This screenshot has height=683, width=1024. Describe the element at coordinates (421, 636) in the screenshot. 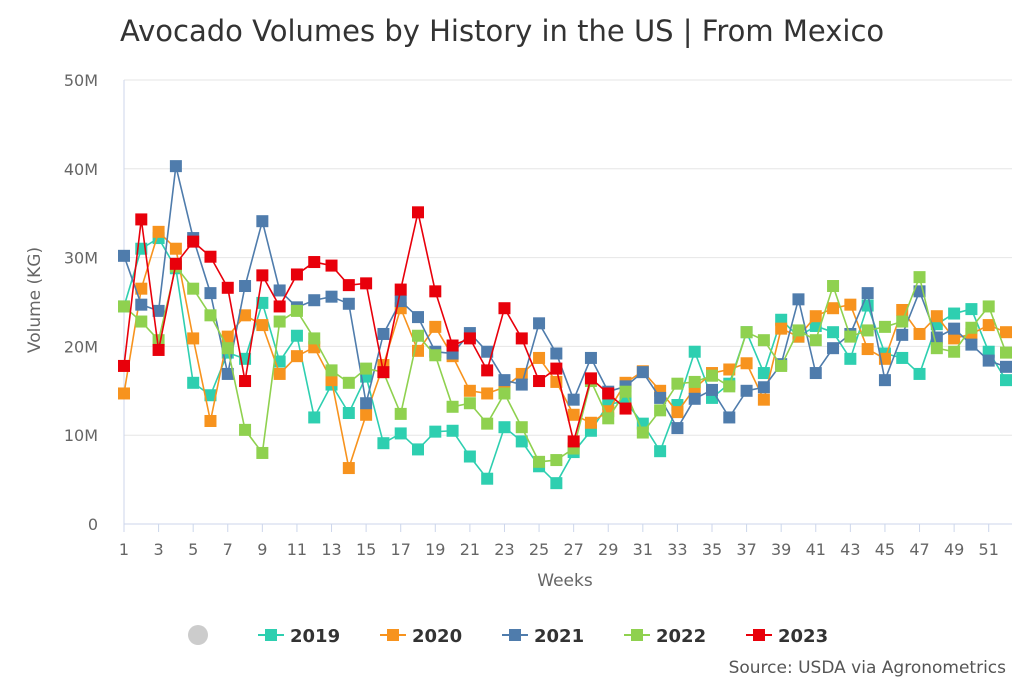

I see `legend-item-2020: 2020` at that location.